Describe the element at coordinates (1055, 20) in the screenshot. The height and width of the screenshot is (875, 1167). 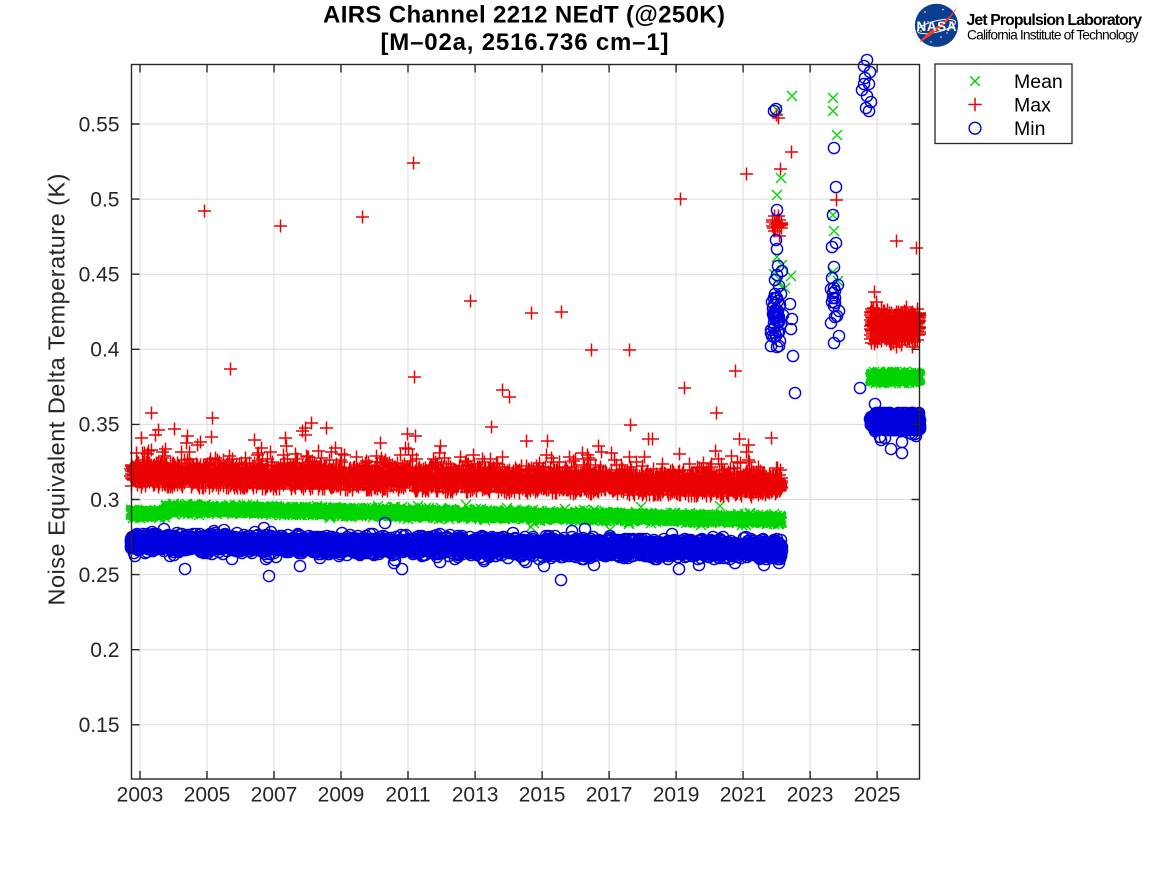
I see `svg-text: Jet Propulsion Laboratory` at that location.